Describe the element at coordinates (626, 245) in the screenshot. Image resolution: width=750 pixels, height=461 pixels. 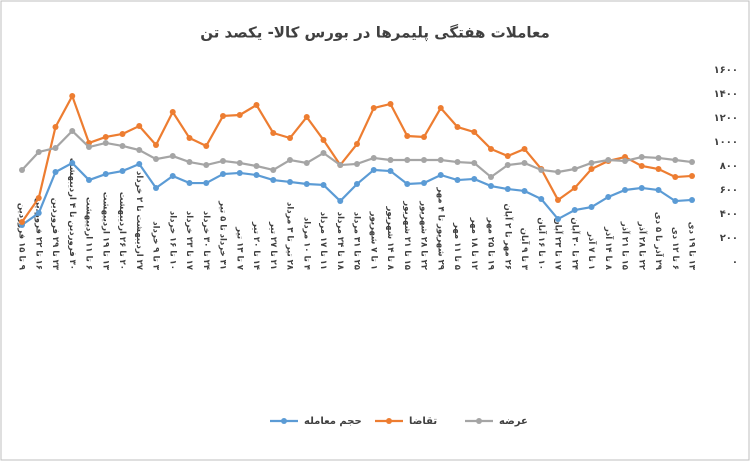
I see `x-tick-label: ۱۵ تا ۲۱ آذر` at that location.